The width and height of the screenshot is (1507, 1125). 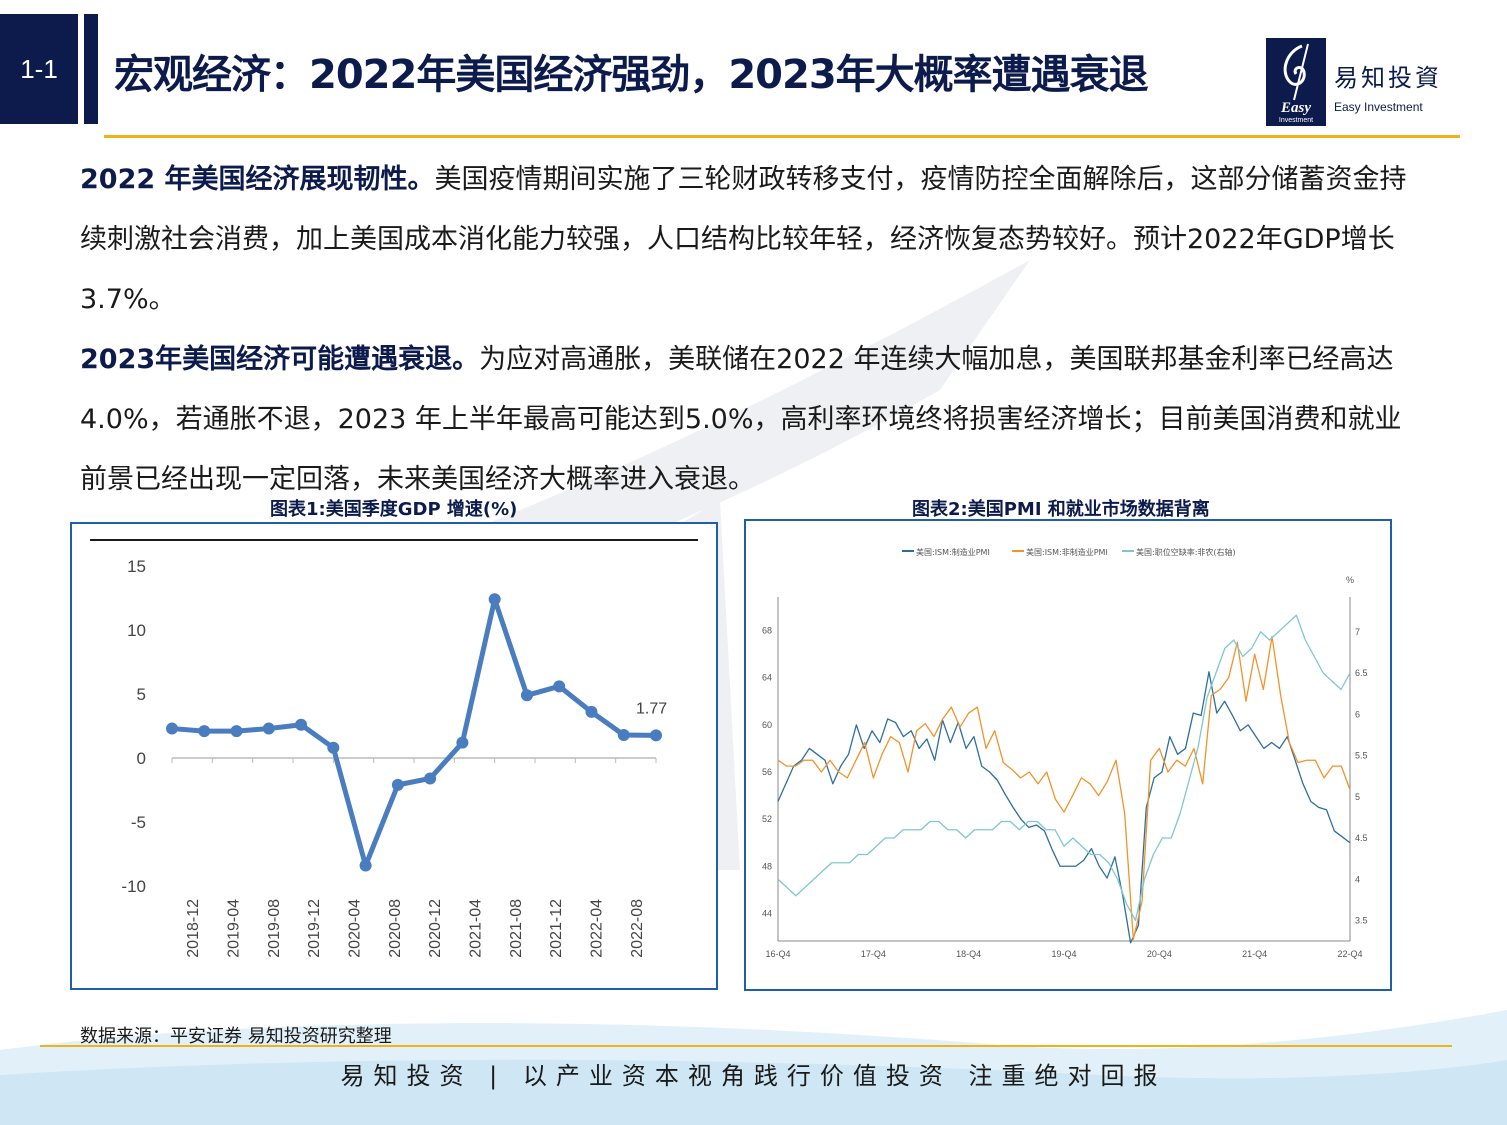 What do you see at coordinates (782, 136) in the screenshot?
I see `header-divider` at bounding box center [782, 136].